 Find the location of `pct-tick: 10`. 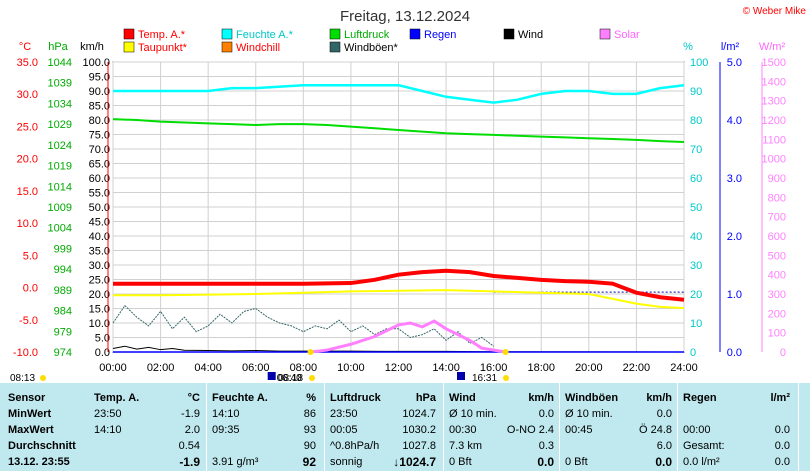

pct-tick: 10 is located at coordinates (696, 324).